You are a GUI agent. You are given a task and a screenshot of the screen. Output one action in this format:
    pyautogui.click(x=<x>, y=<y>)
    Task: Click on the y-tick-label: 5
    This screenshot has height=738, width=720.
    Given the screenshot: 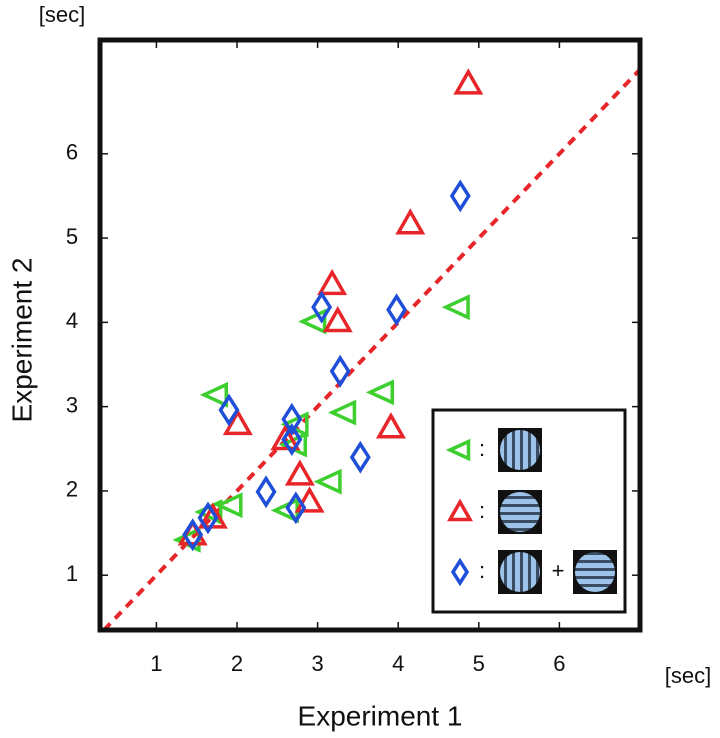 What is the action you would take?
    pyautogui.click(x=72, y=236)
    